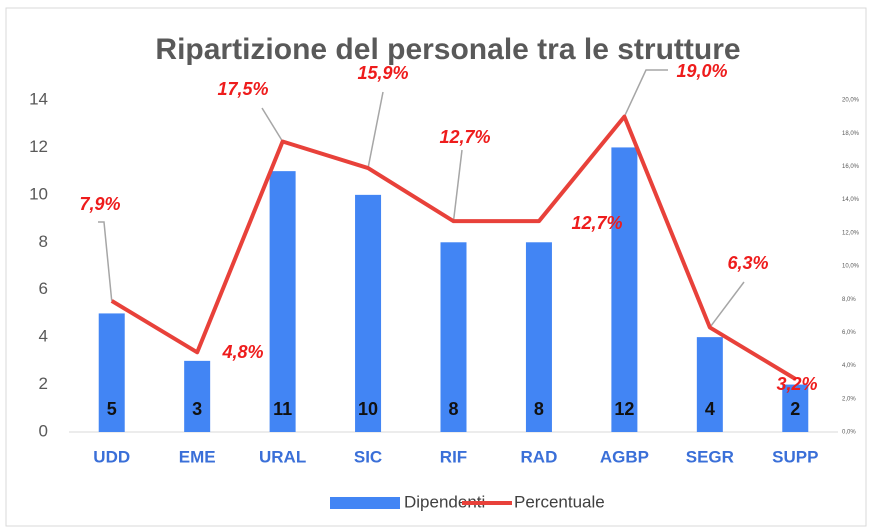 This screenshot has height=531, width=873. Describe the element at coordinates (111, 456) in the screenshot. I see `x-tick-label: UDD` at that location.